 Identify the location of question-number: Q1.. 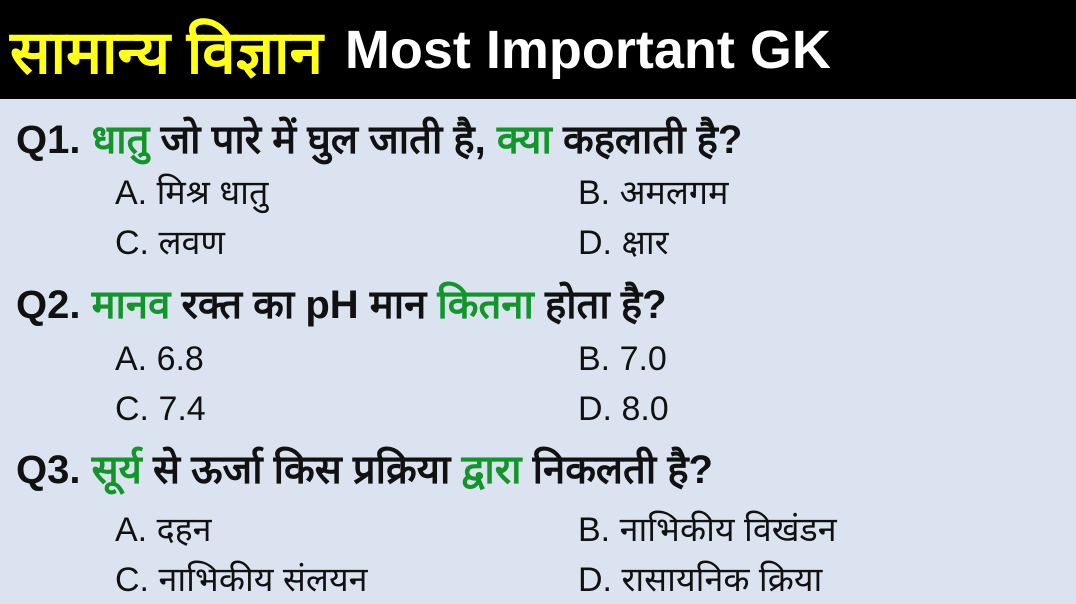
(48, 140).